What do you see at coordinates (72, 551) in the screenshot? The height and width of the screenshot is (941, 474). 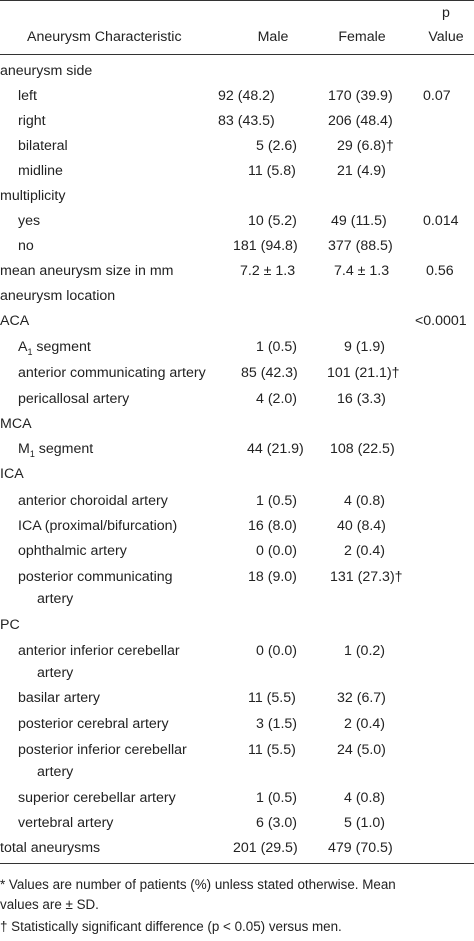 I see `row-label: ophthalmic artery` at bounding box center [72, 551].